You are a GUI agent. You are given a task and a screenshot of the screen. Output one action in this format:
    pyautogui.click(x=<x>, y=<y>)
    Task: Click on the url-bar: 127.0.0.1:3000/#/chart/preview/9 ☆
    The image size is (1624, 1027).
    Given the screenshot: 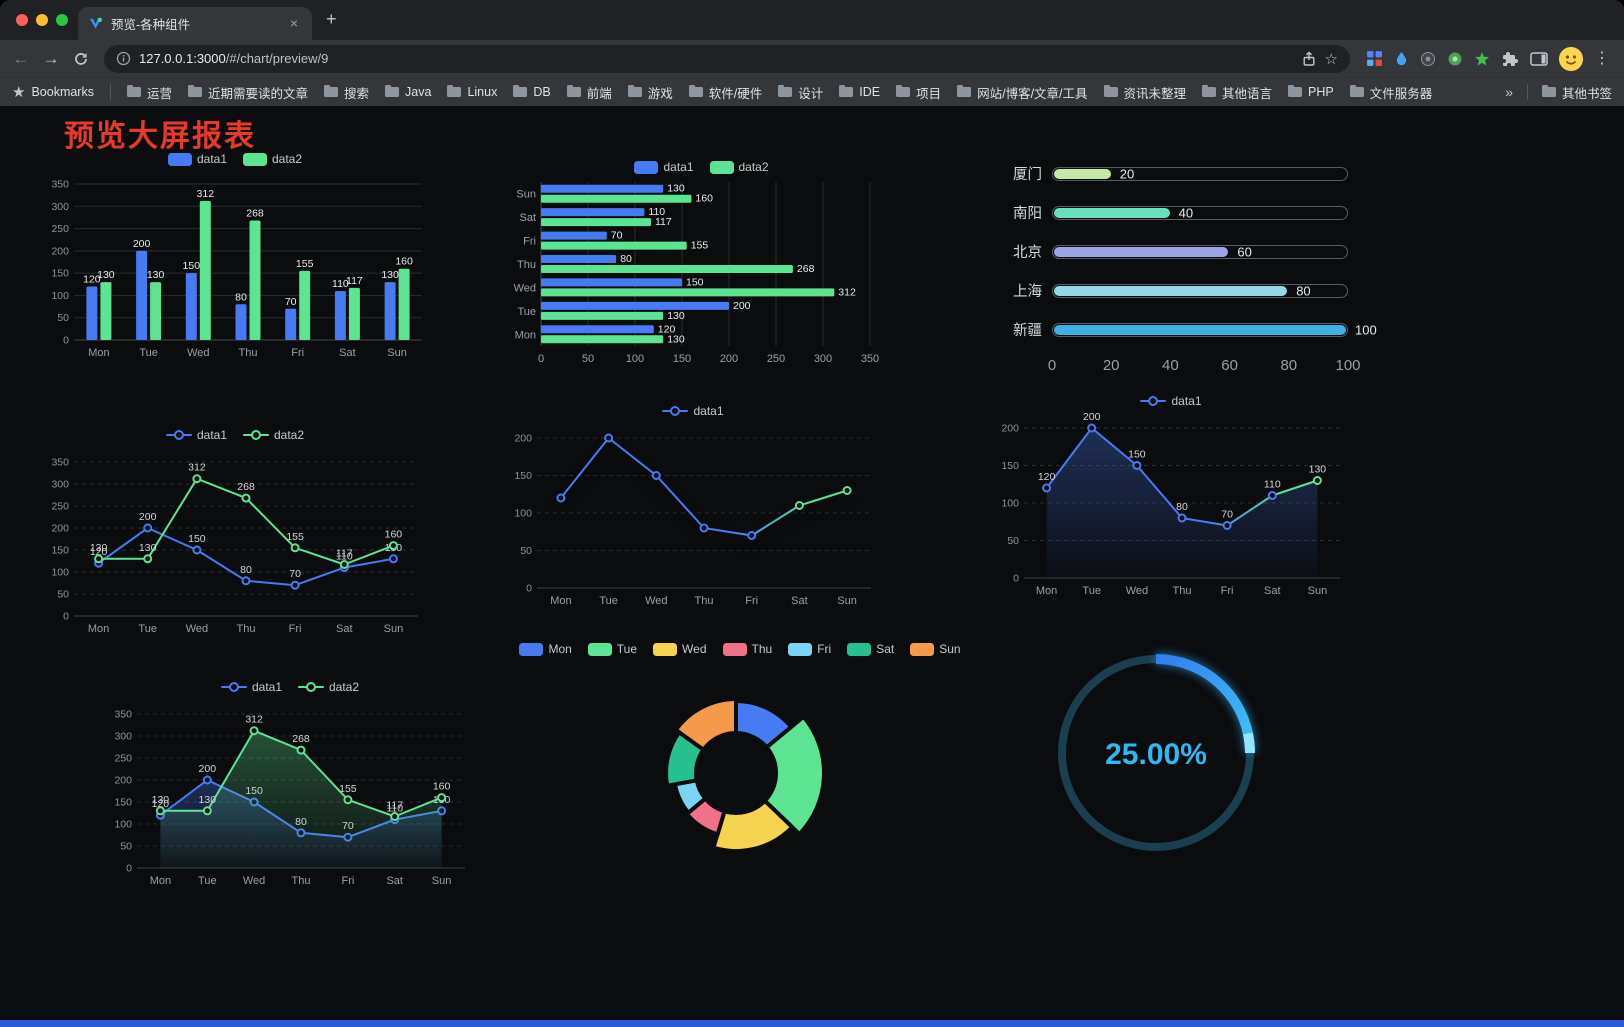 What is the action you would take?
    pyautogui.click(x=727, y=58)
    